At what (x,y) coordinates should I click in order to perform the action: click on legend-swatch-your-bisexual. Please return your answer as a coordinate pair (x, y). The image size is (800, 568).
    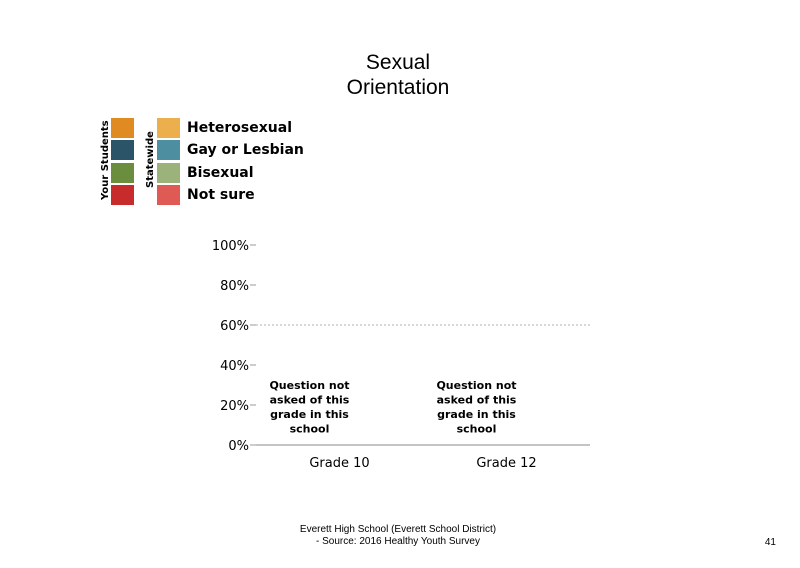
    Looking at the image, I should click on (122, 173).